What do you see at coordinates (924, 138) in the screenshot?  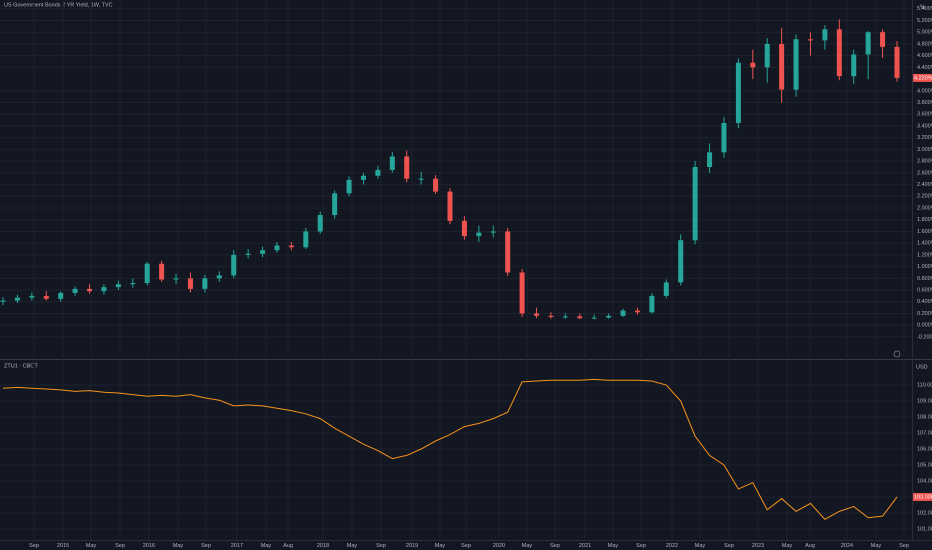 I see `y-tick-label: 3.200%` at bounding box center [924, 138].